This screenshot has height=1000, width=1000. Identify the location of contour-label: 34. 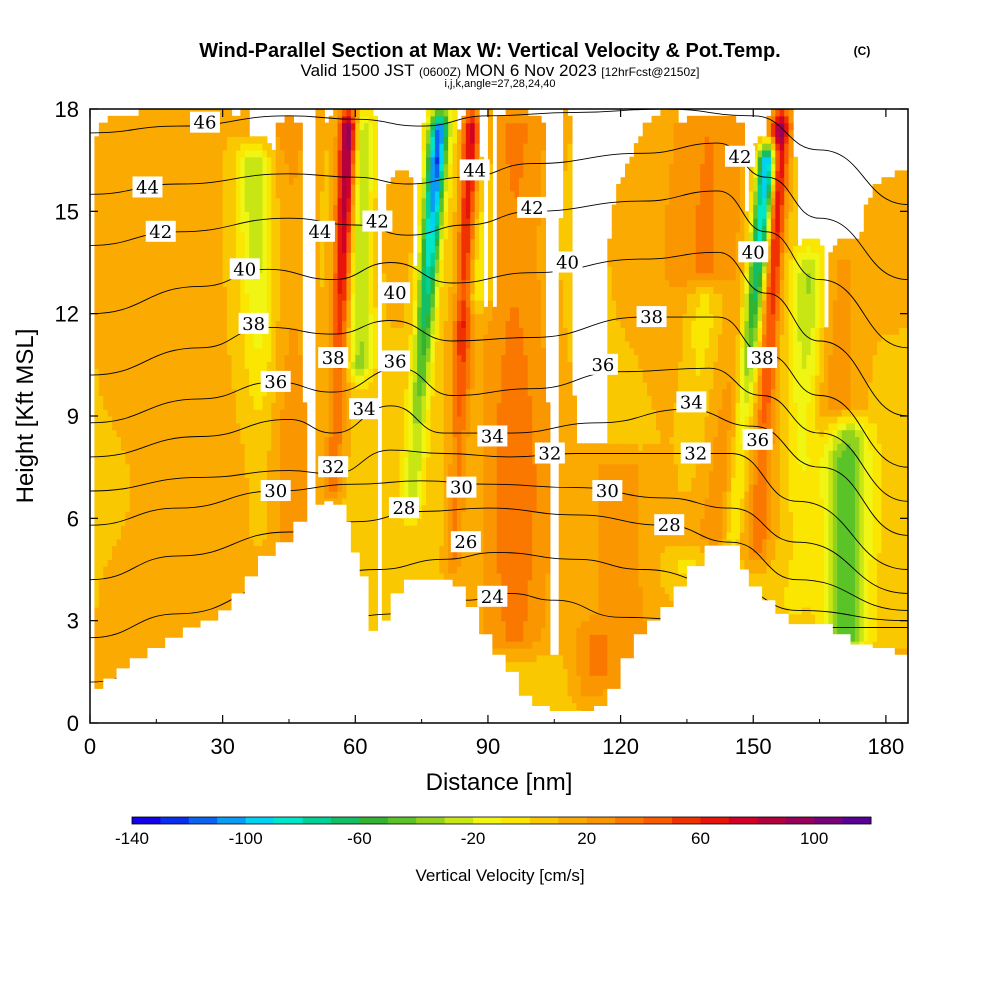
(364, 409).